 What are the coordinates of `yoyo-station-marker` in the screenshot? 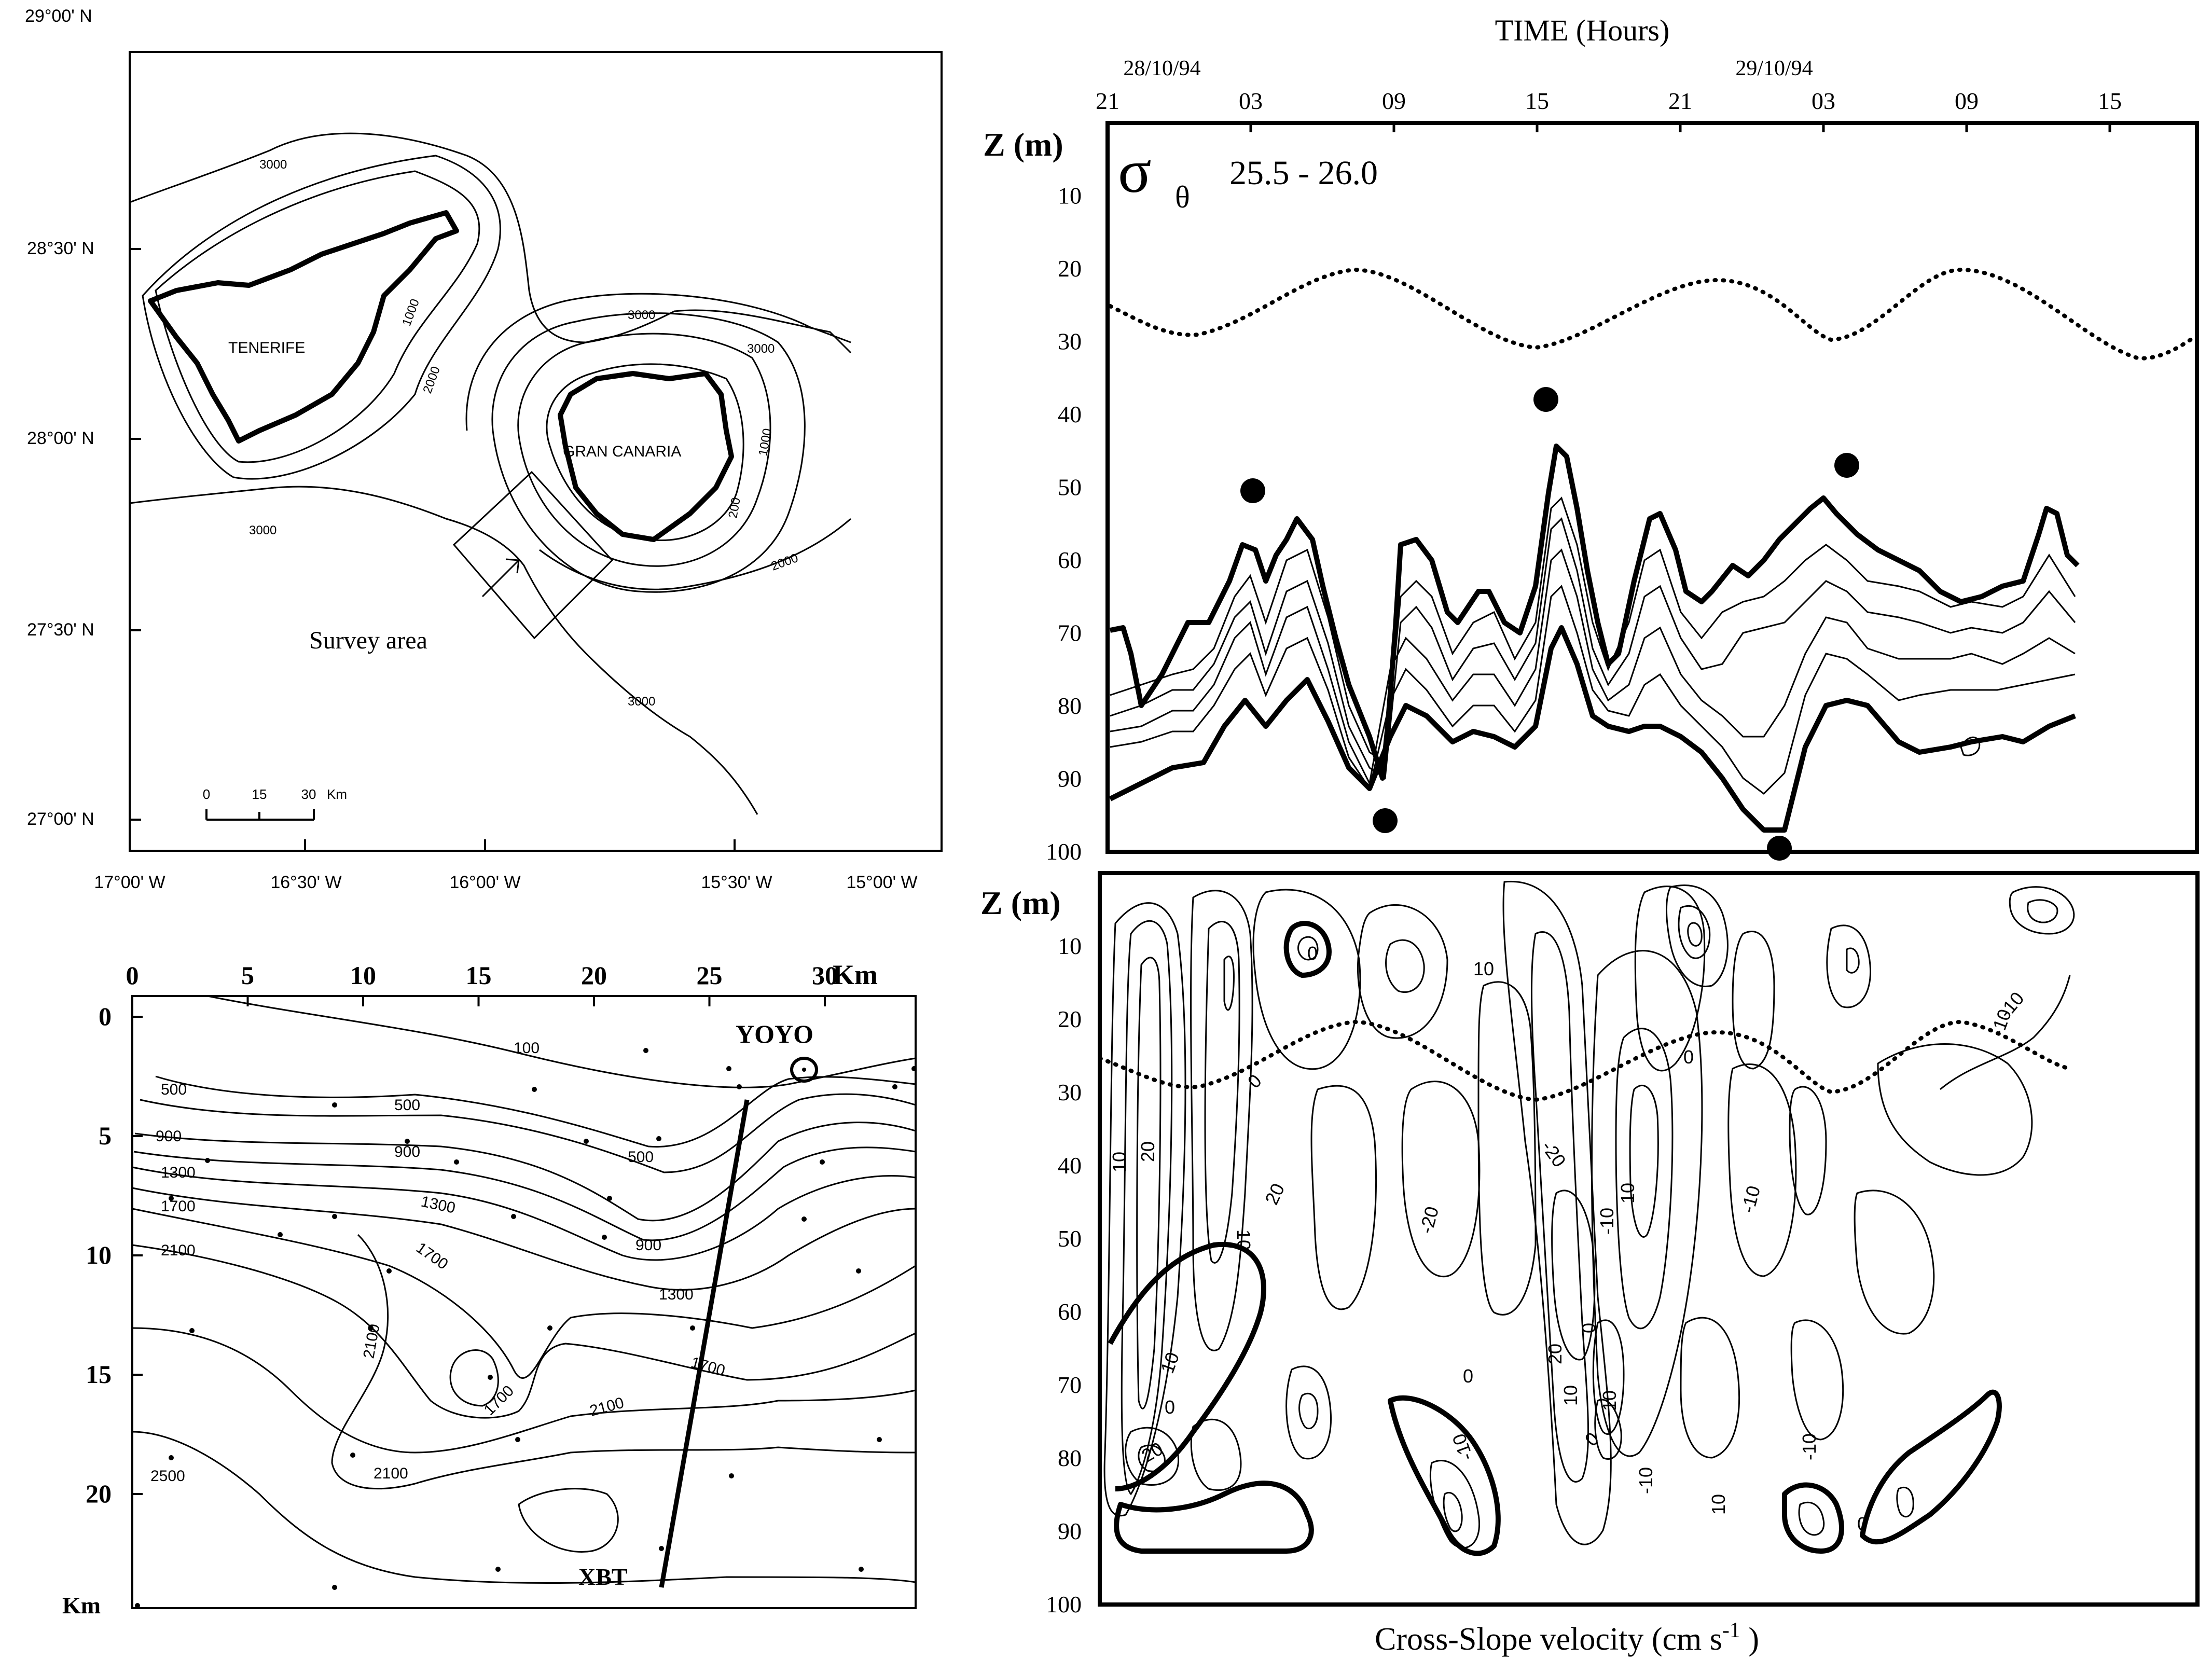 It's located at (804, 1070).